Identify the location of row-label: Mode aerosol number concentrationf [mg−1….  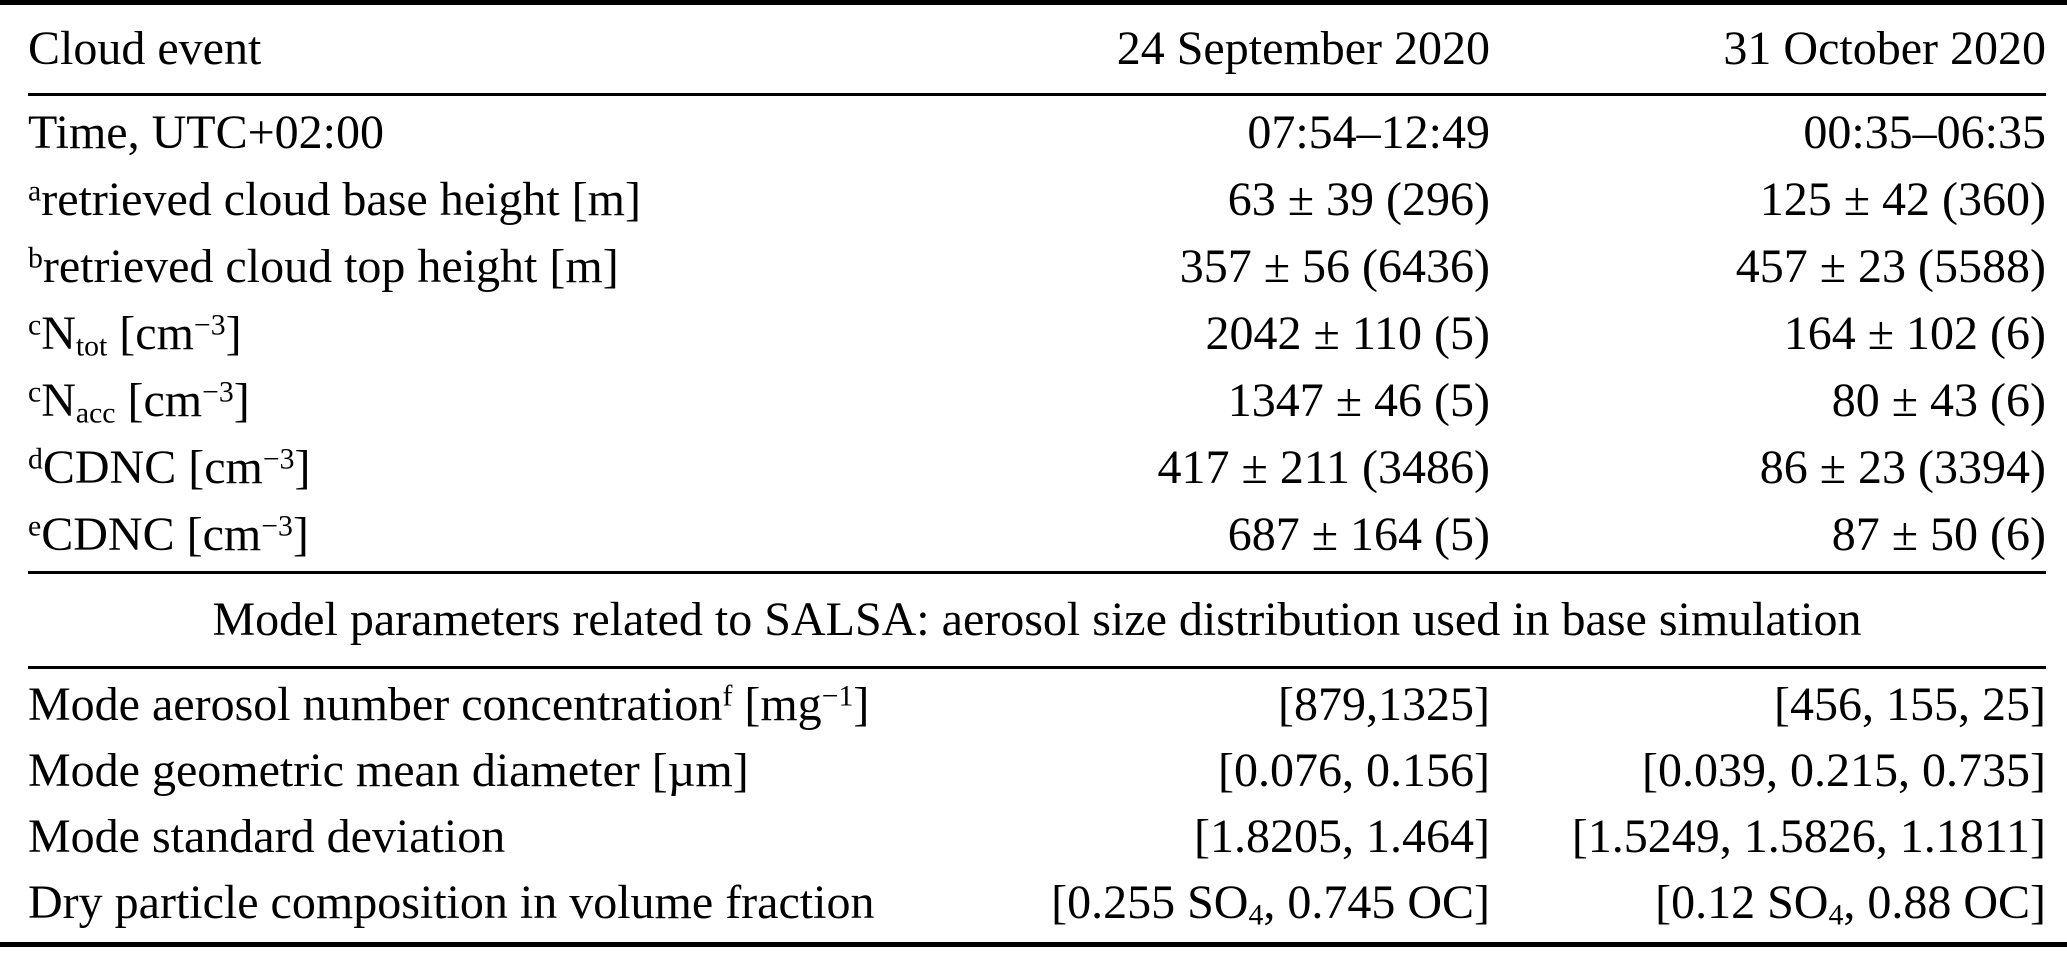
(449, 704).